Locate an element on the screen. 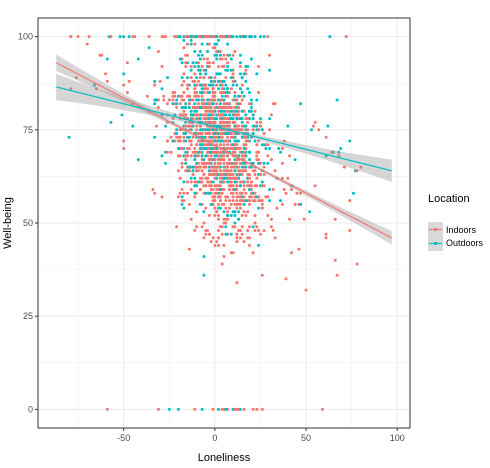 This screenshot has height=468, width=490. legend-item-outdoors: Outdoors is located at coordinates (456, 243).